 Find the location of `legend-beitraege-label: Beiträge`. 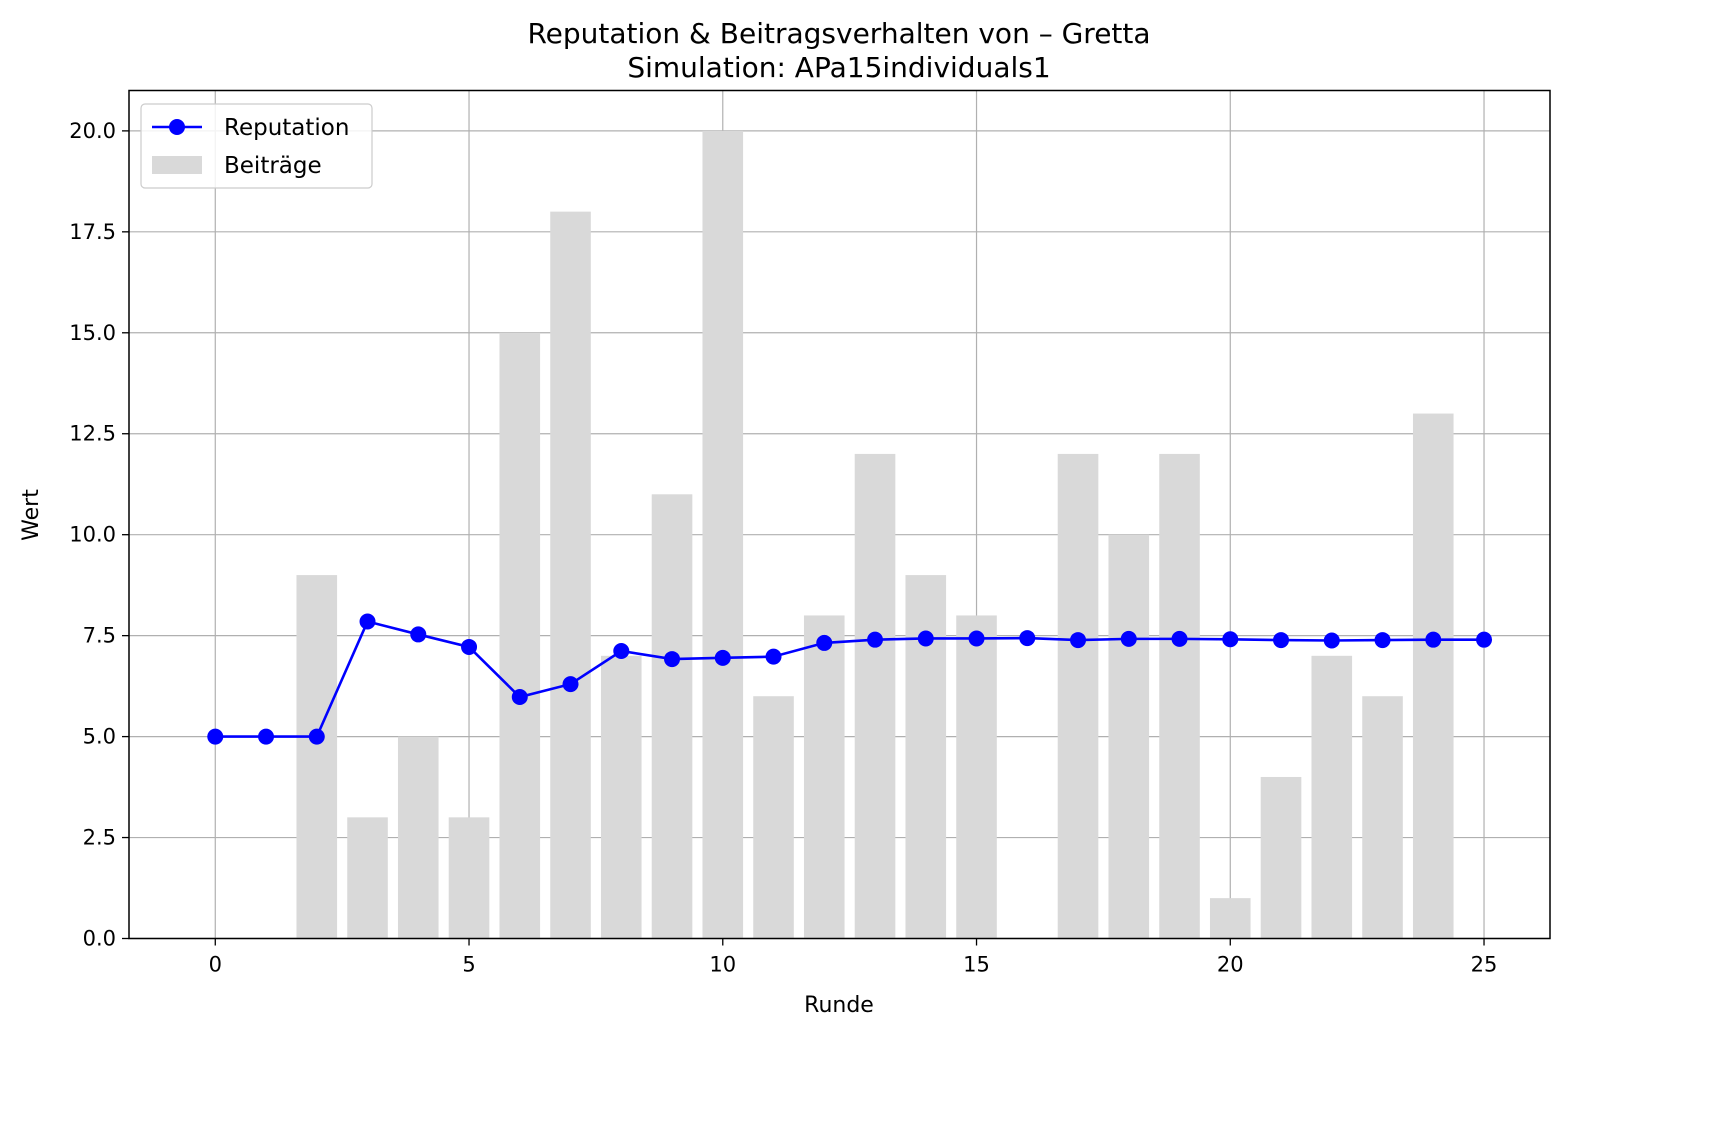

legend-beitraege-label: Beiträge is located at coordinates (273, 166).